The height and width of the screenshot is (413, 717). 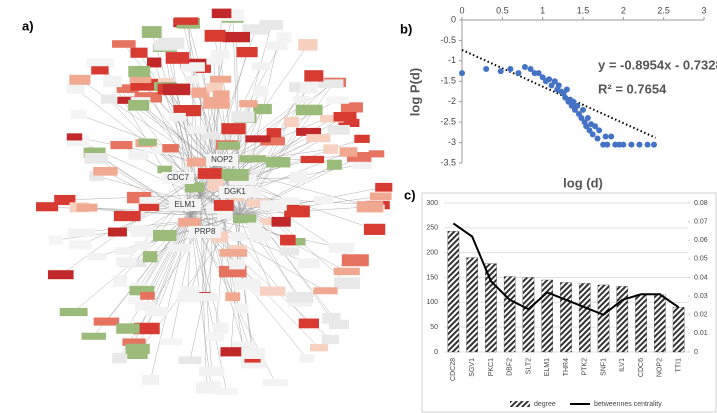 What do you see at coordinates (660, 367) in the screenshot?
I see `x-tick-label: NOP2` at bounding box center [660, 367].